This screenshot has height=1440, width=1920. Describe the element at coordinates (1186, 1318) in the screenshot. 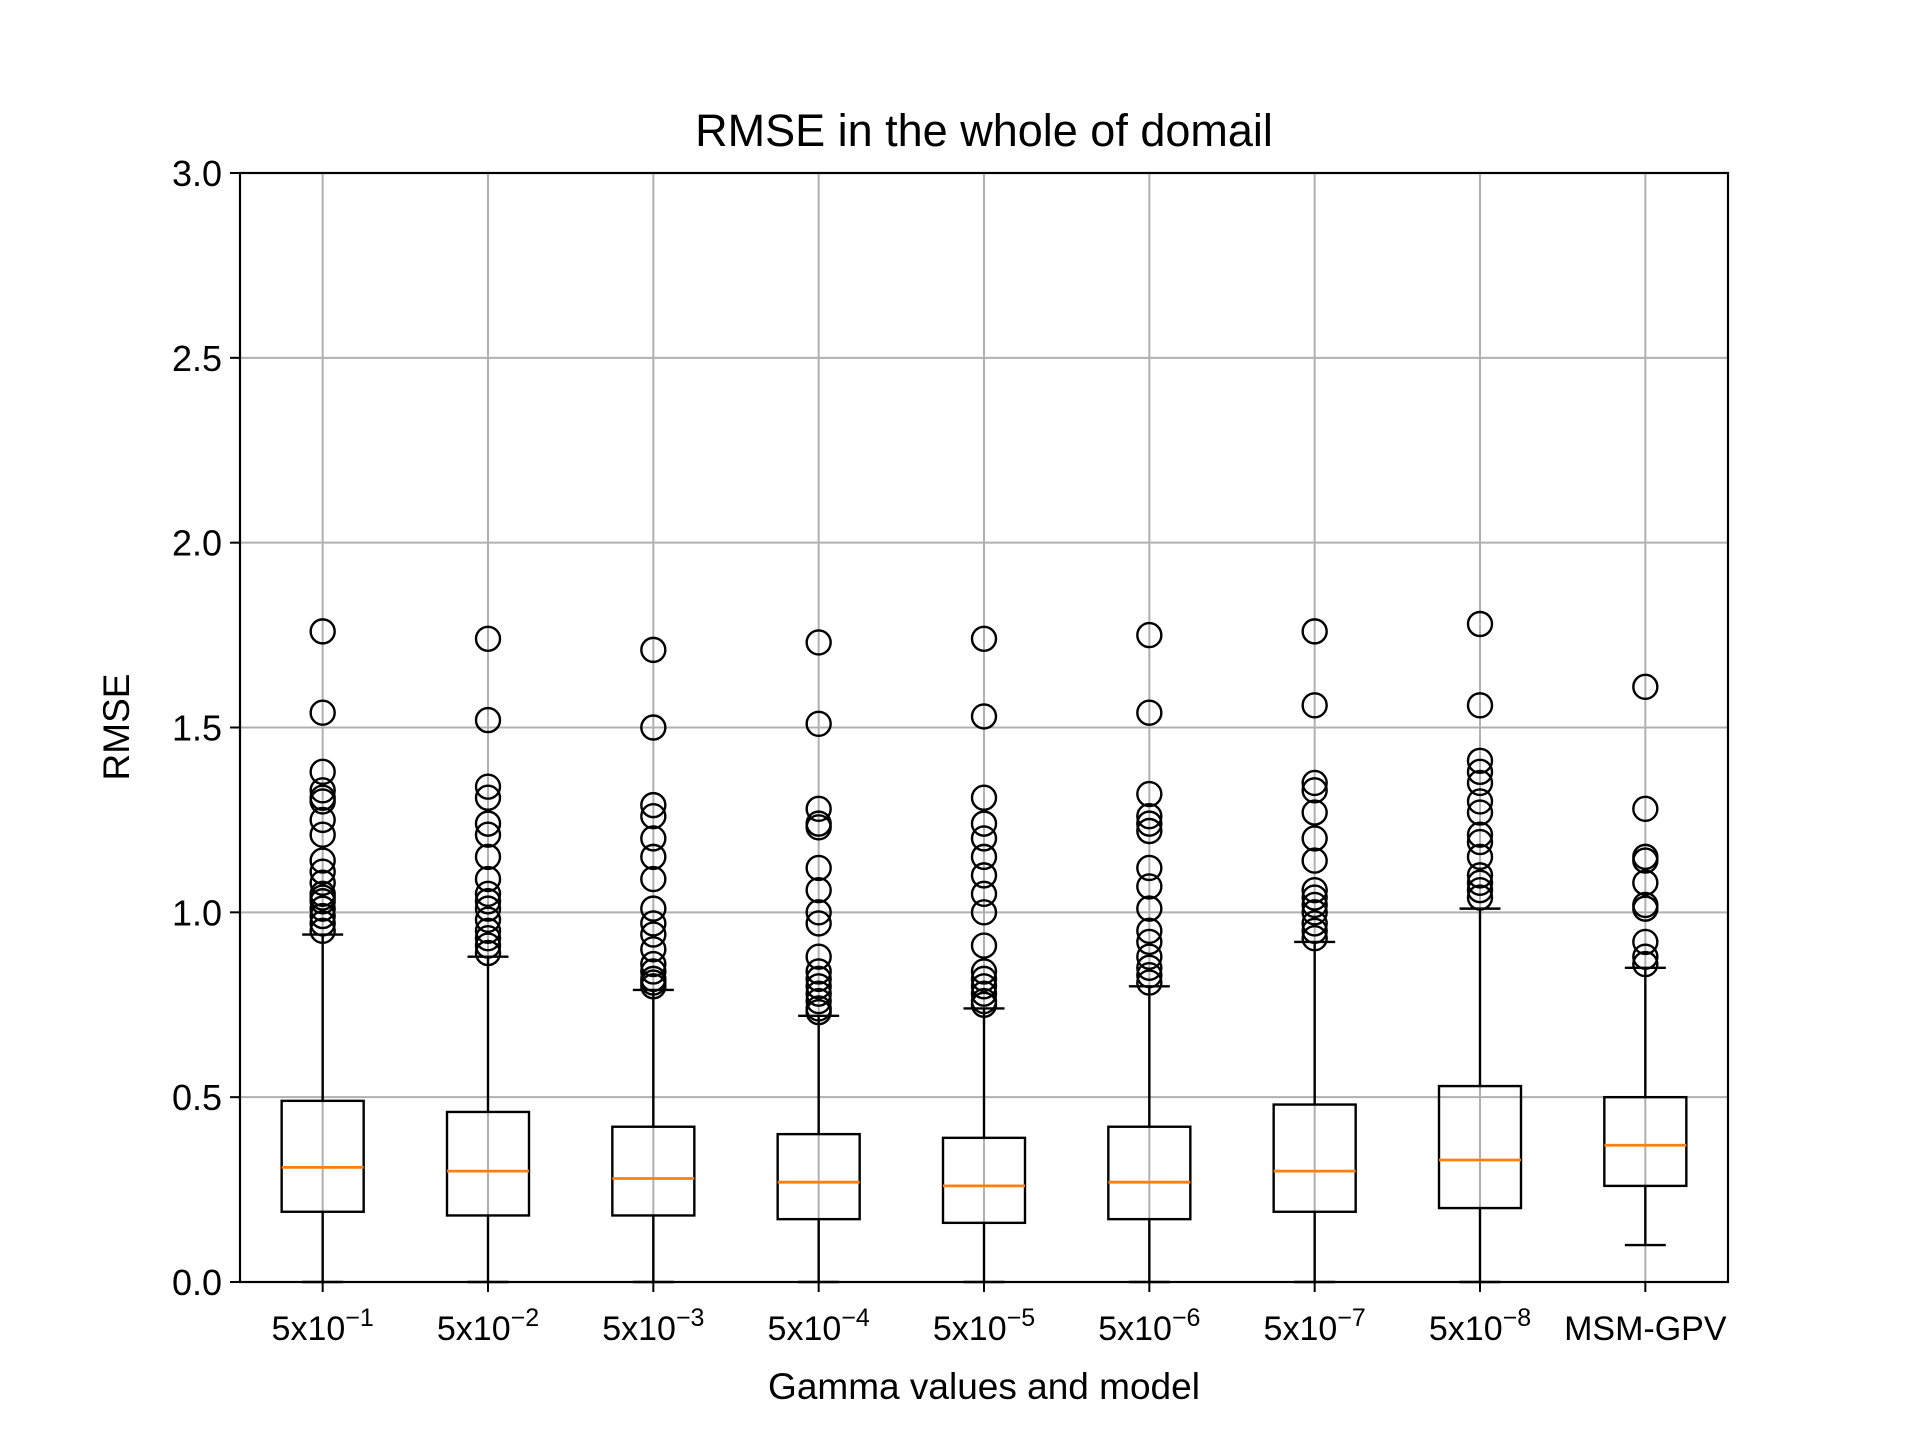

I see `x-tick-label-exponent: −6` at that location.